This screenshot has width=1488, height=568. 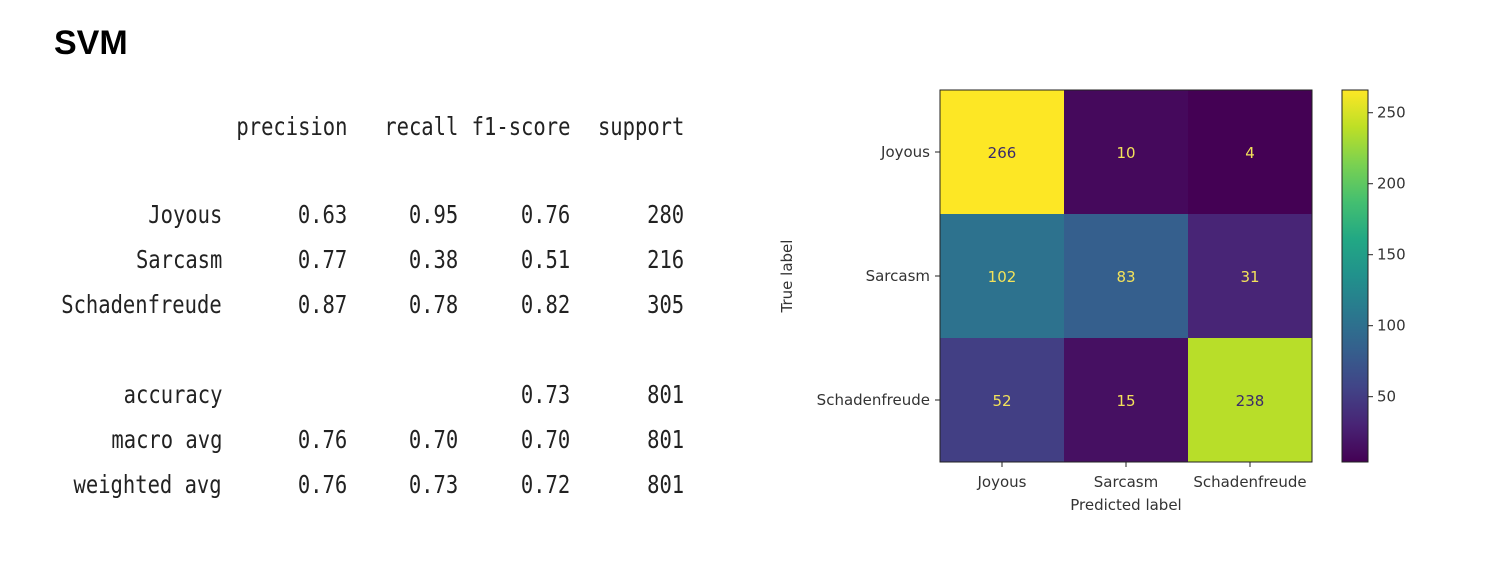 I want to click on heatmap-value-label: 31, so click(x=1249, y=277).